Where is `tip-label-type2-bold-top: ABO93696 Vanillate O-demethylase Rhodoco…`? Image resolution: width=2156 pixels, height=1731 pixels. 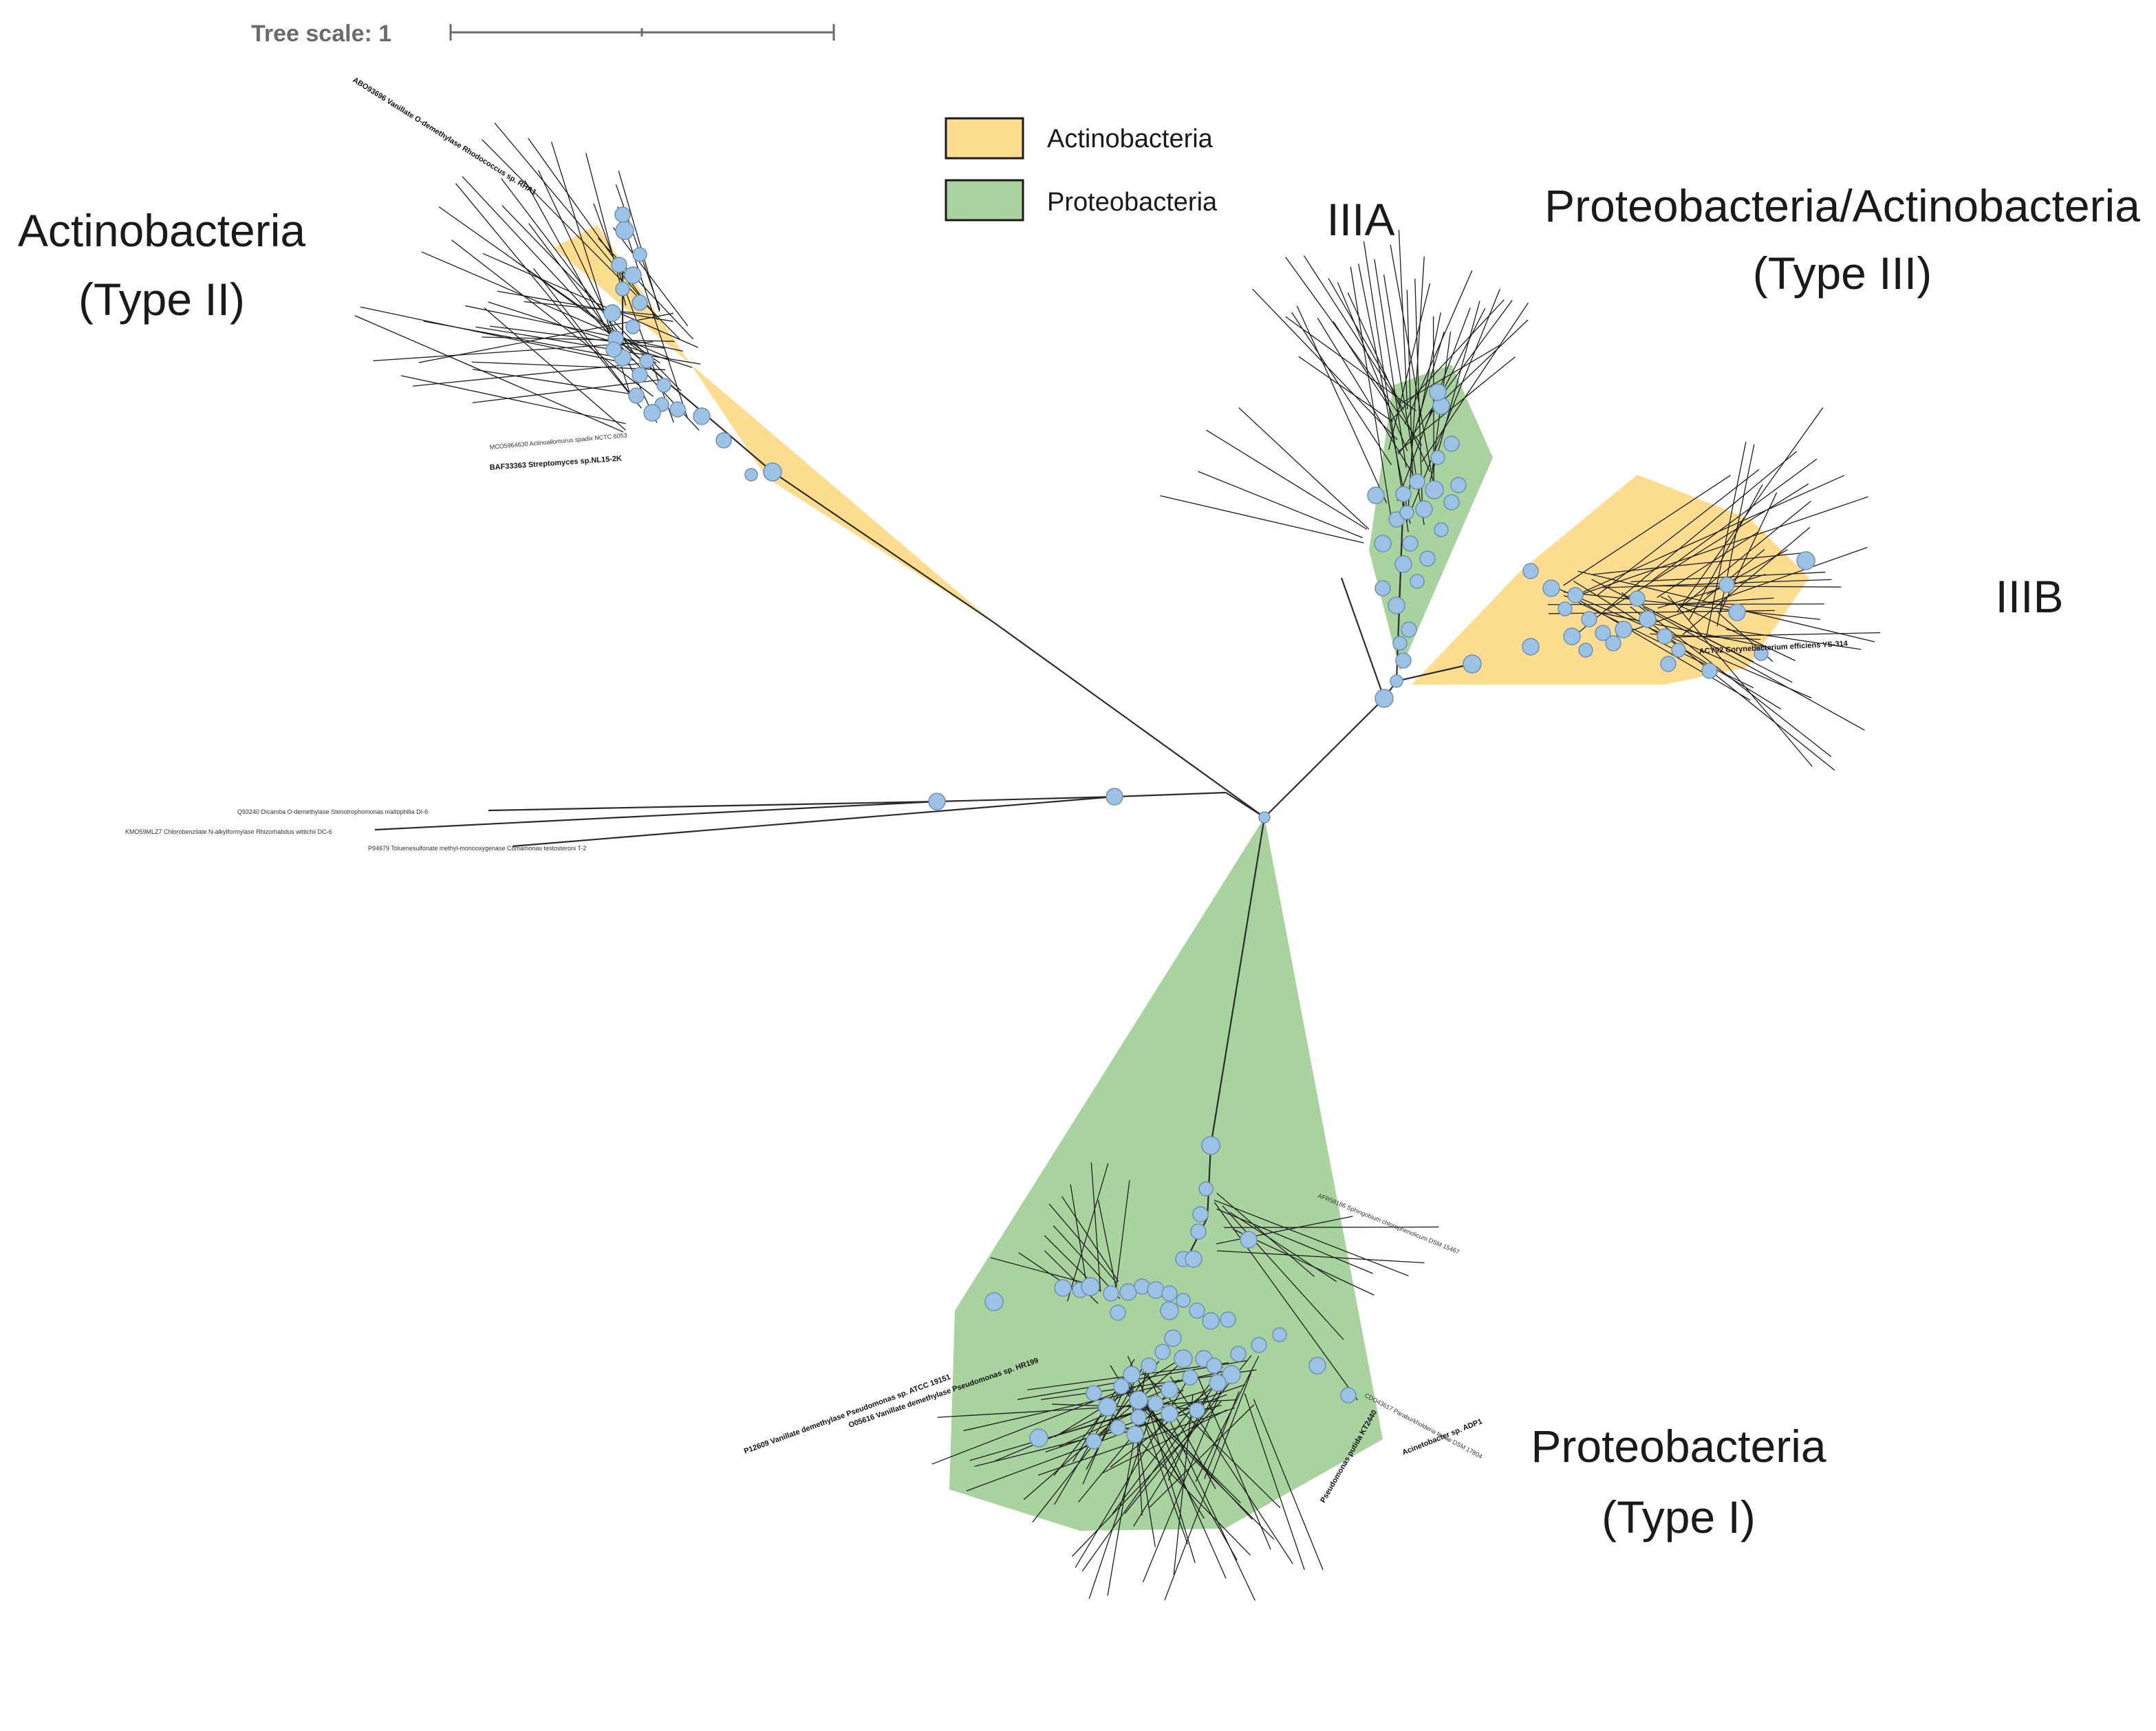
tip-label-type2-bold-top: ABO93696 Vanillate O-demethylase Rhodoco… is located at coordinates (444, 136).